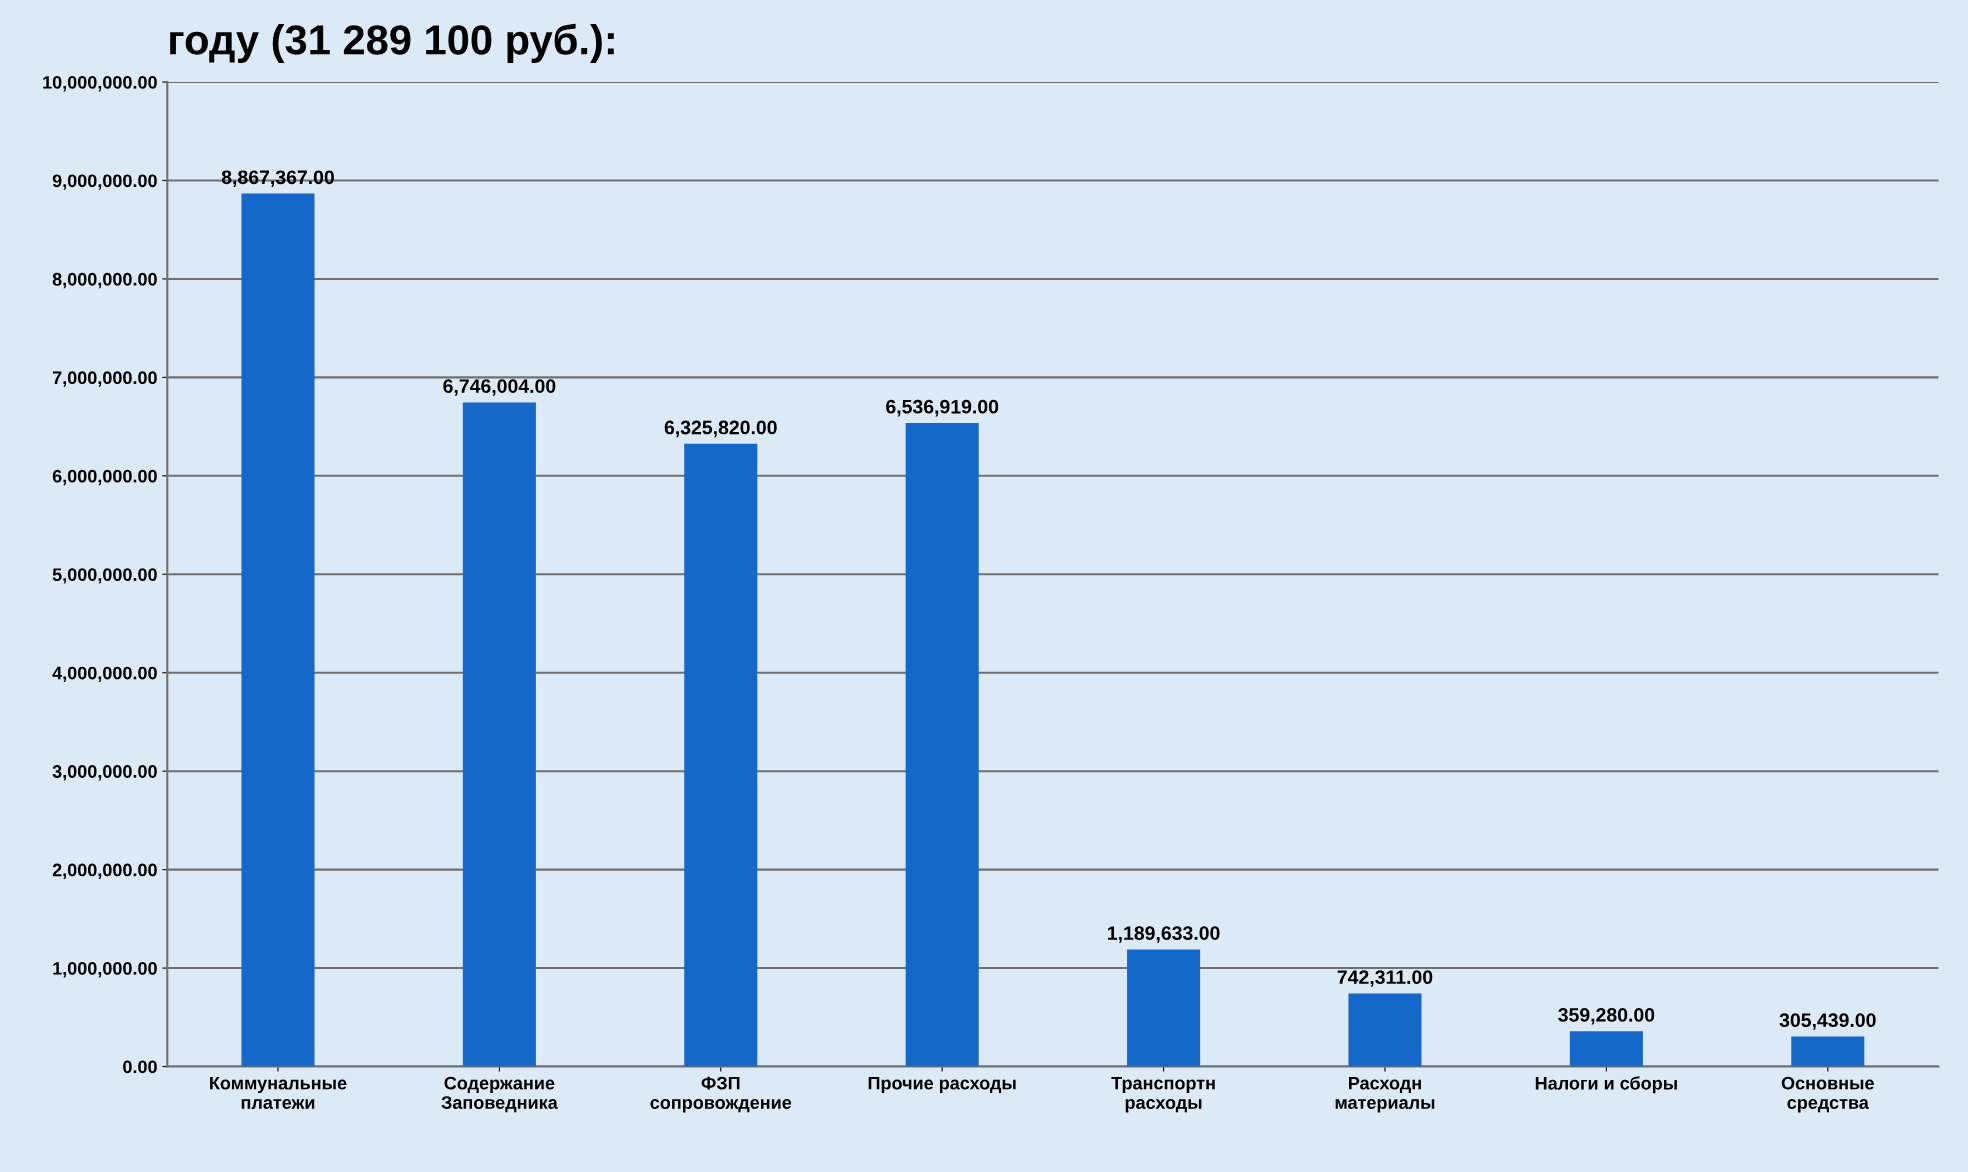  I want to click on x-tick-label: Содержание Заповедника, so click(499, 1094).